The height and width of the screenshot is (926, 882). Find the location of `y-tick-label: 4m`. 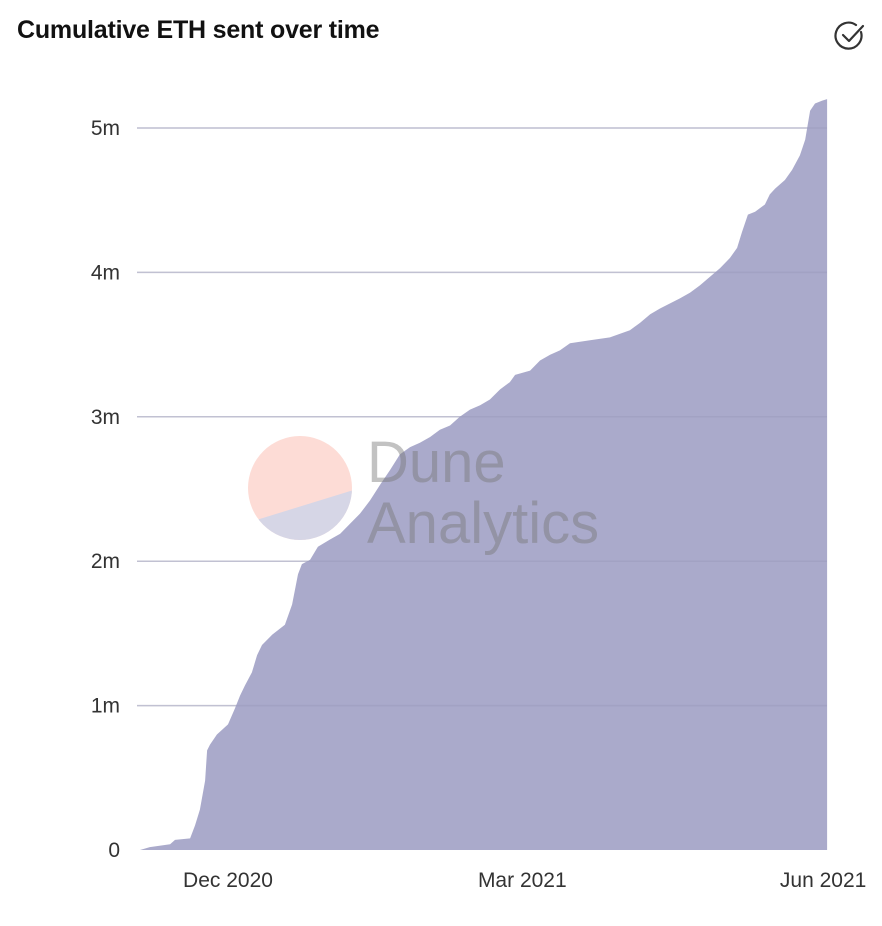

y-tick-label: 4m is located at coordinates (105, 272).